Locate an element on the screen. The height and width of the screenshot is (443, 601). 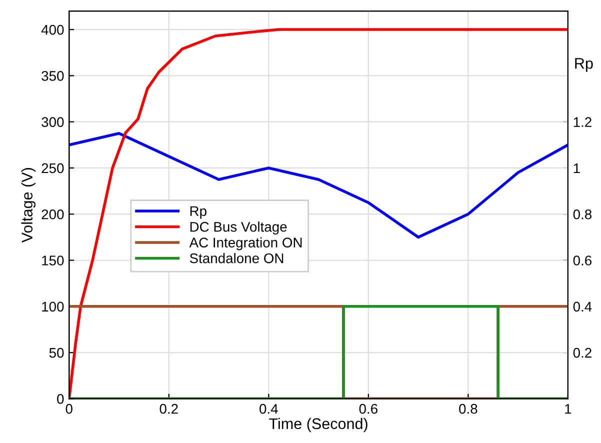
y-tick-label: 200 is located at coordinates (53, 214).